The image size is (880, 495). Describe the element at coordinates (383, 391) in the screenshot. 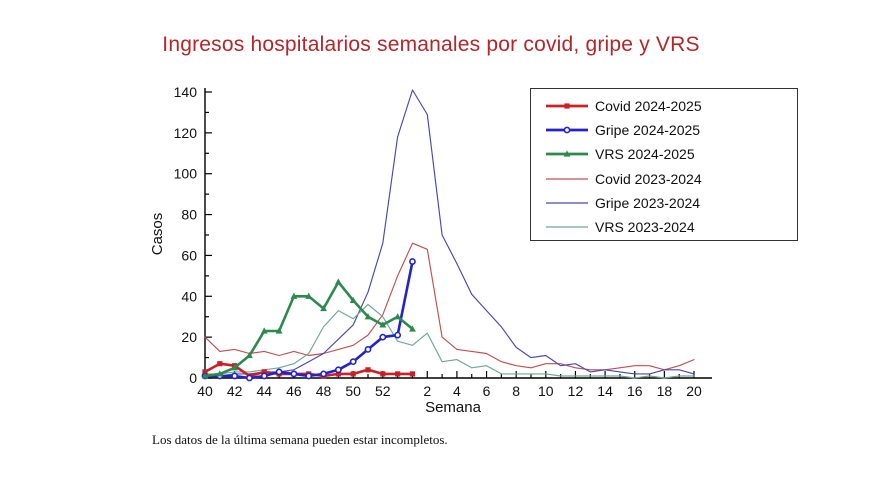

I see `svg-text: 52` at that location.